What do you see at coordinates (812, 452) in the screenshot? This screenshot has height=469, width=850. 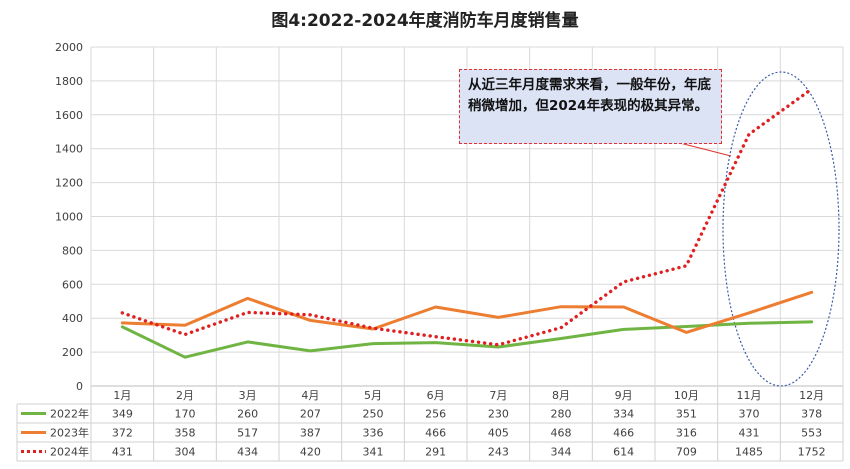 I see `table-cell: 1752` at bounding box center [812, 452].